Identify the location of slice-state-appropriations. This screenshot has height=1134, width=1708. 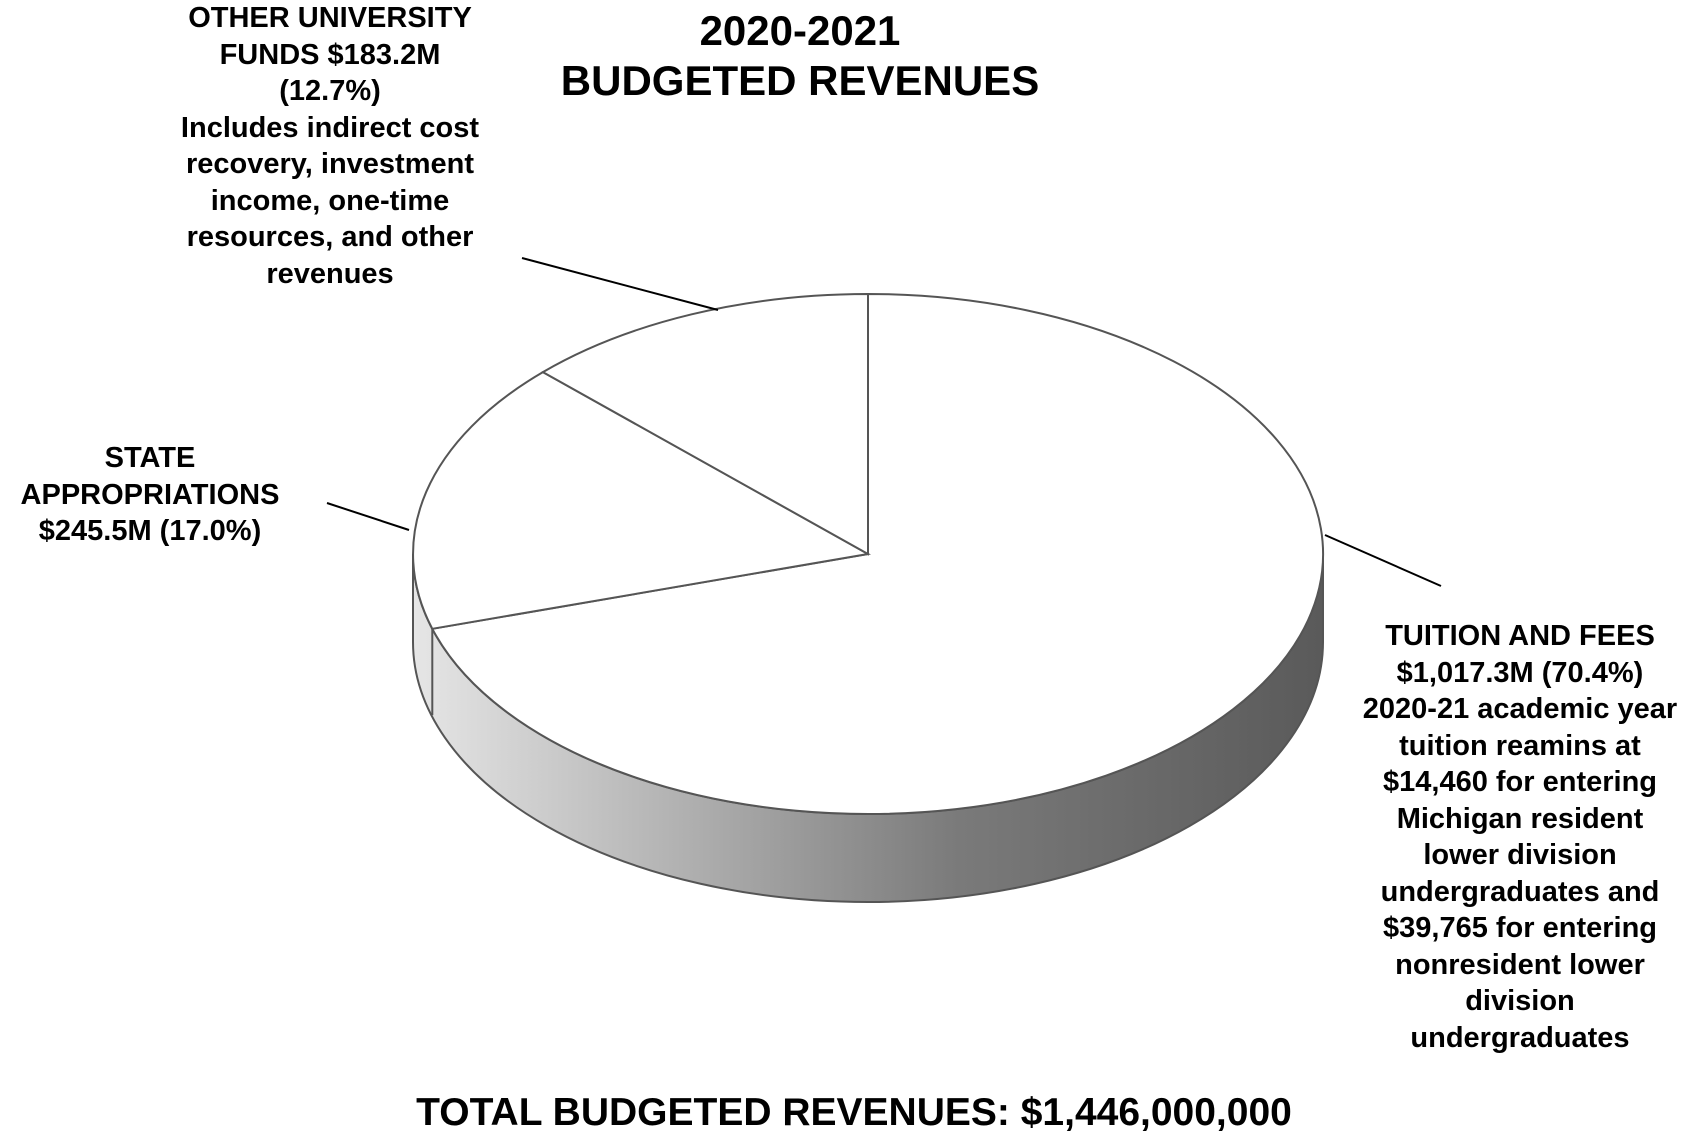
(641, 500).